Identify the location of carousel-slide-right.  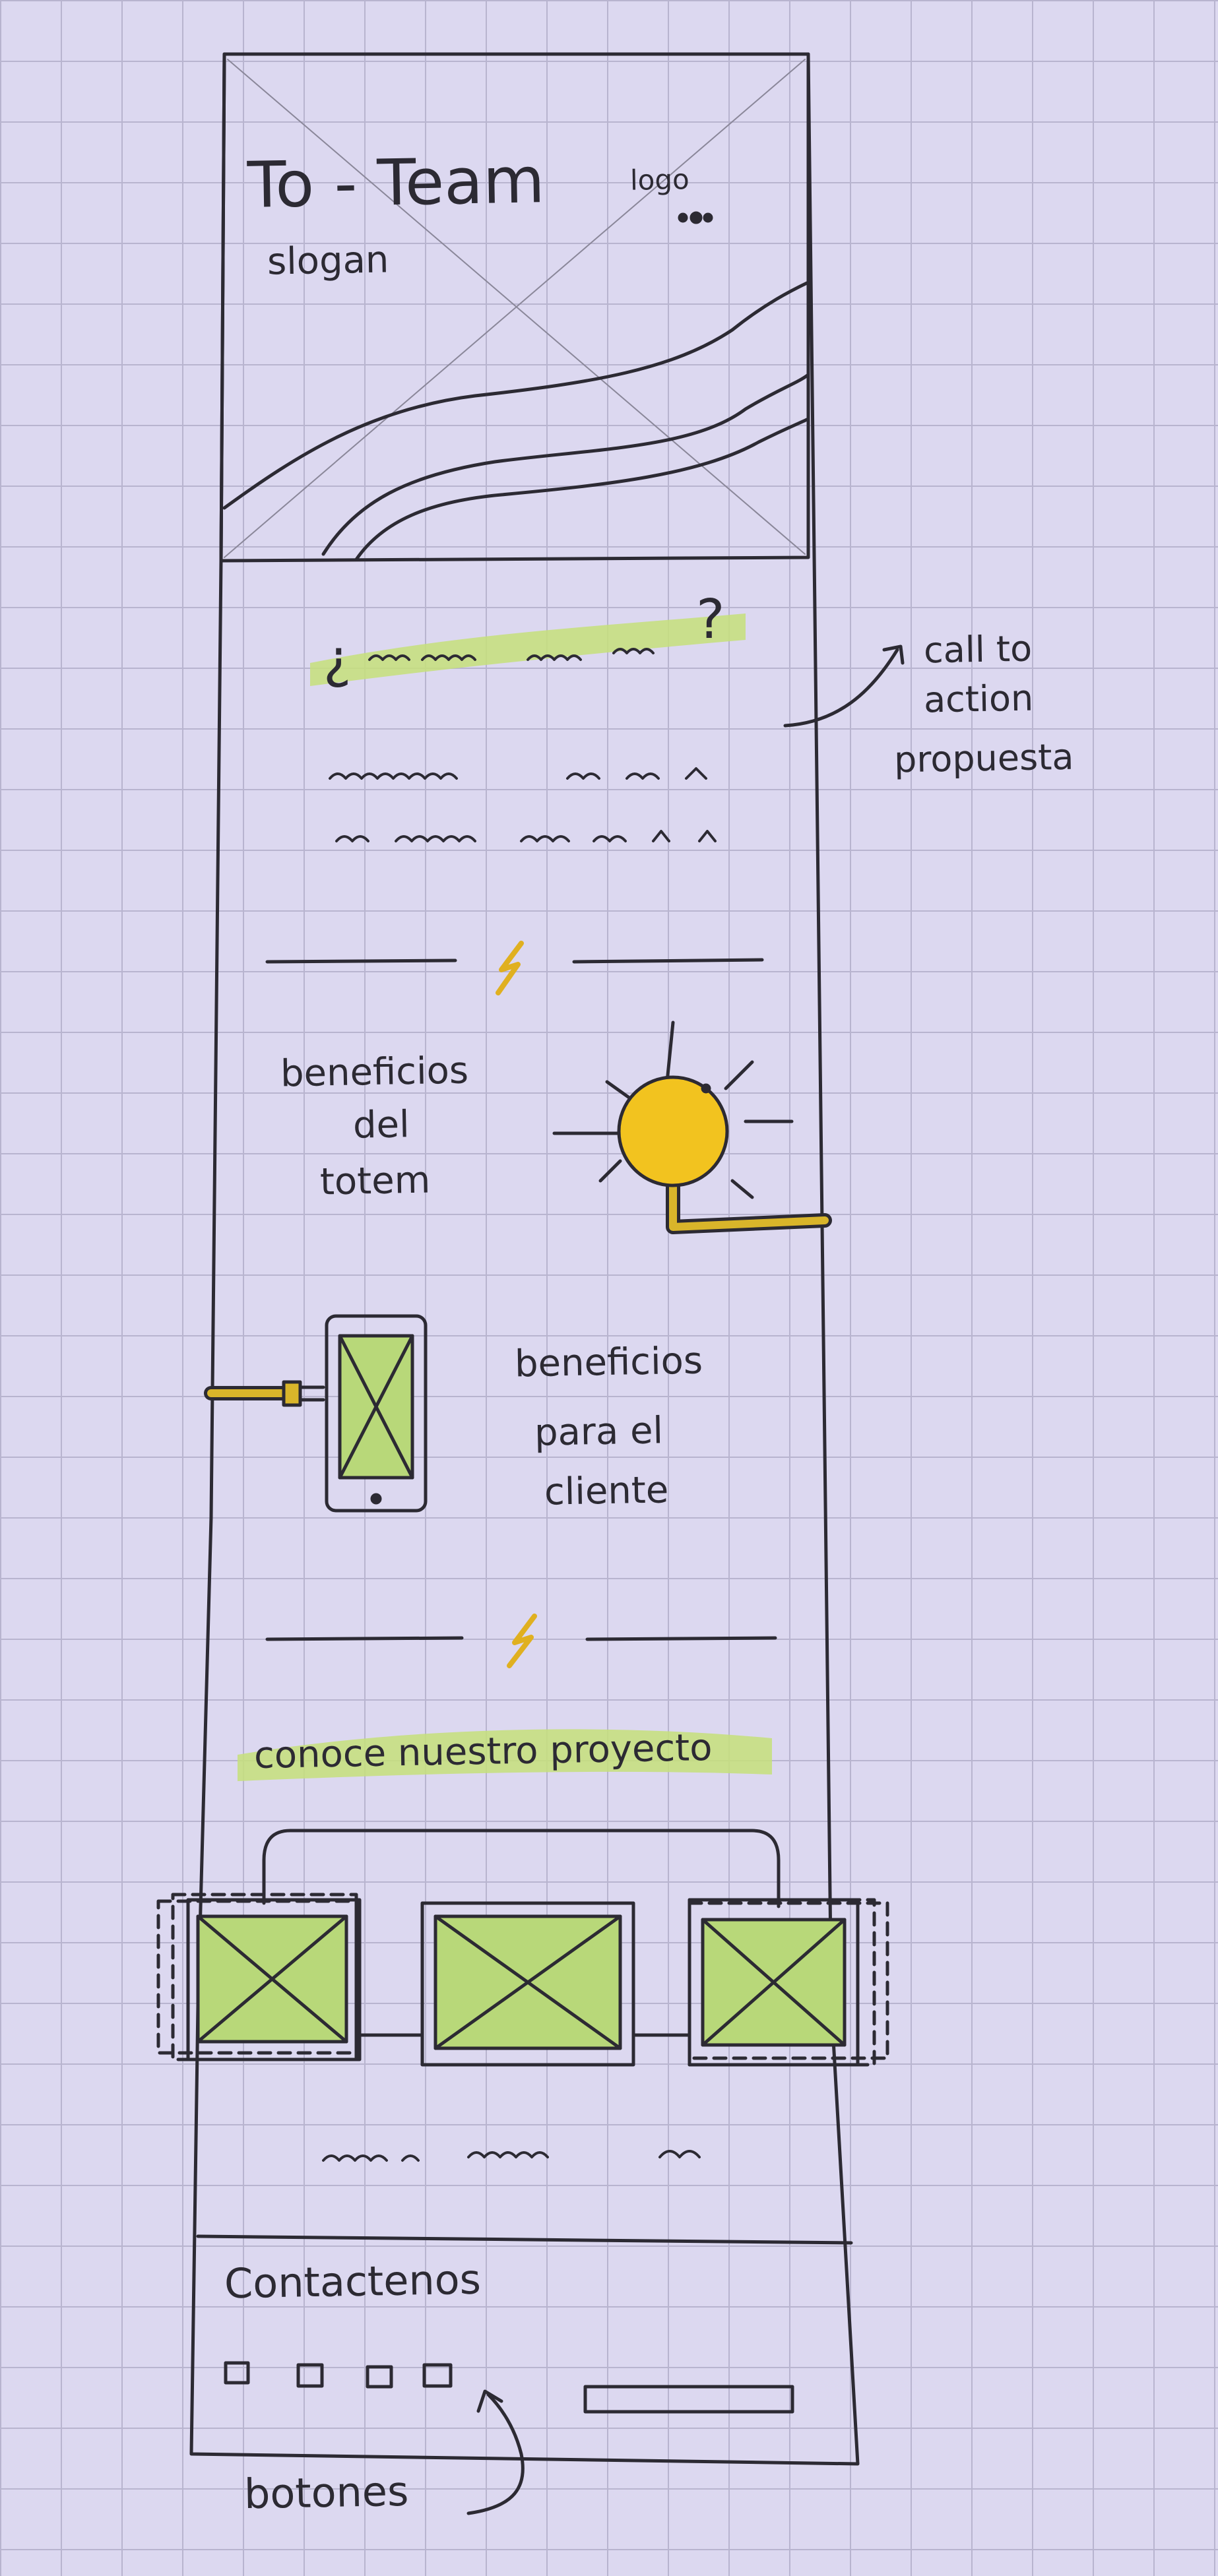
(788, 1982).